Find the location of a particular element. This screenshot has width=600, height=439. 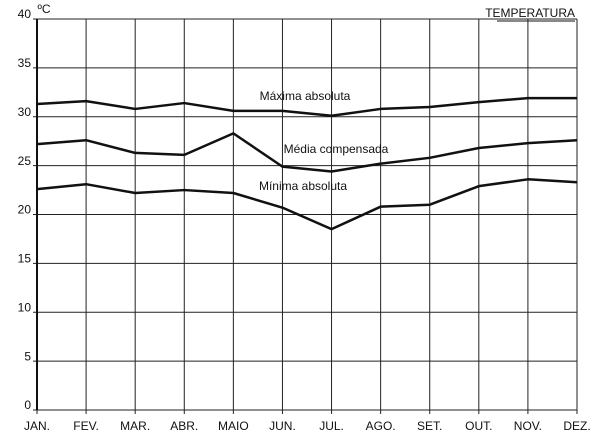

x-tick-label: DEZ. is located at coordinates (576, 426).